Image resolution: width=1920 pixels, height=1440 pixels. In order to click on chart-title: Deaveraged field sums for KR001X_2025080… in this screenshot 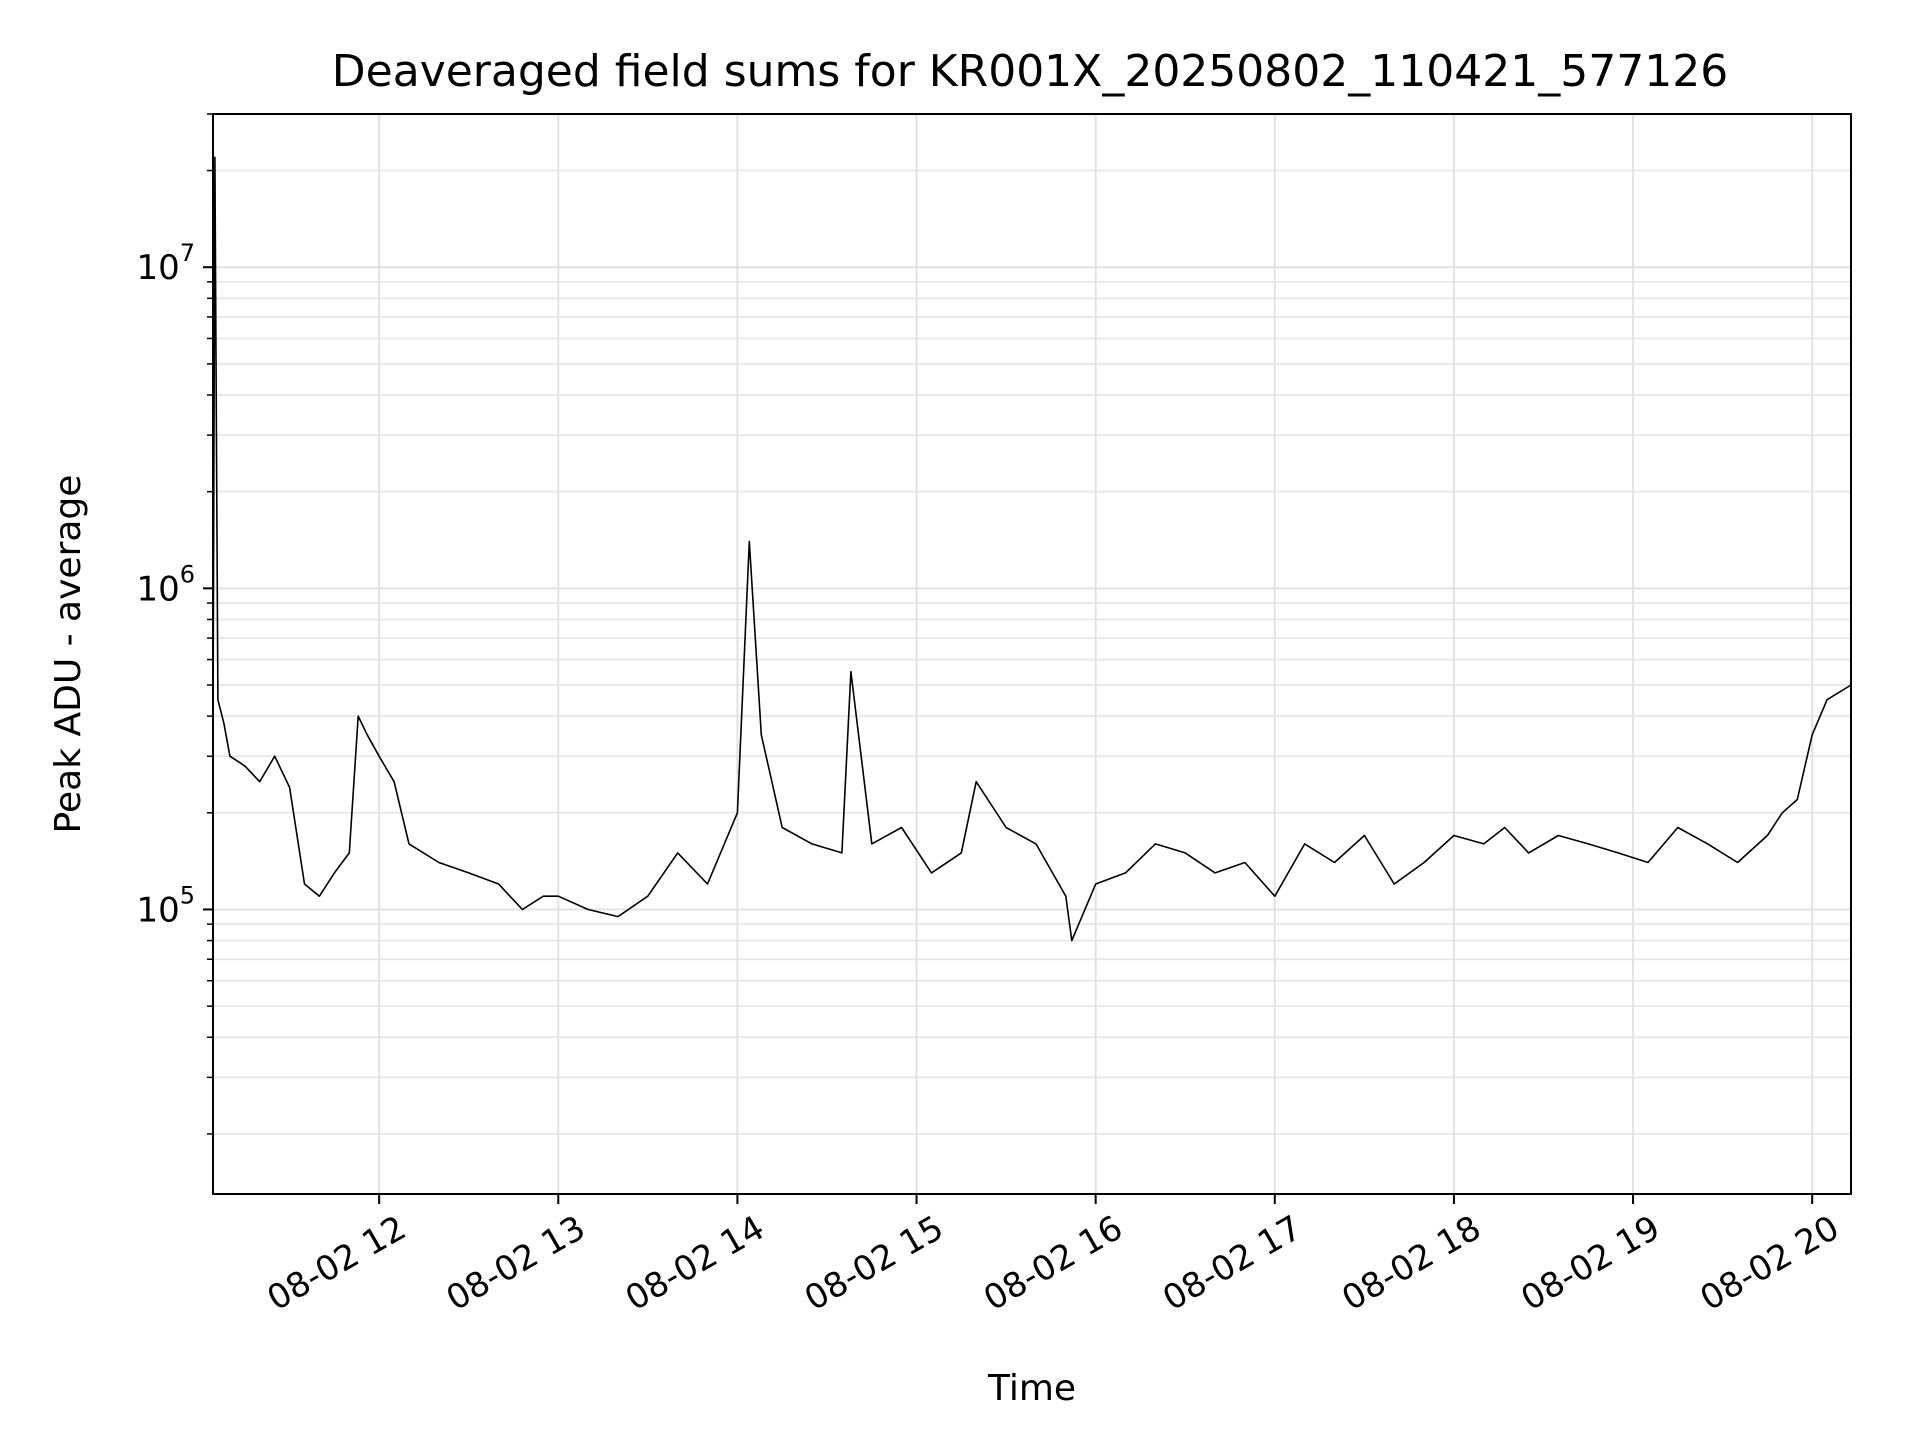, I will do `click(1030, 71)`.